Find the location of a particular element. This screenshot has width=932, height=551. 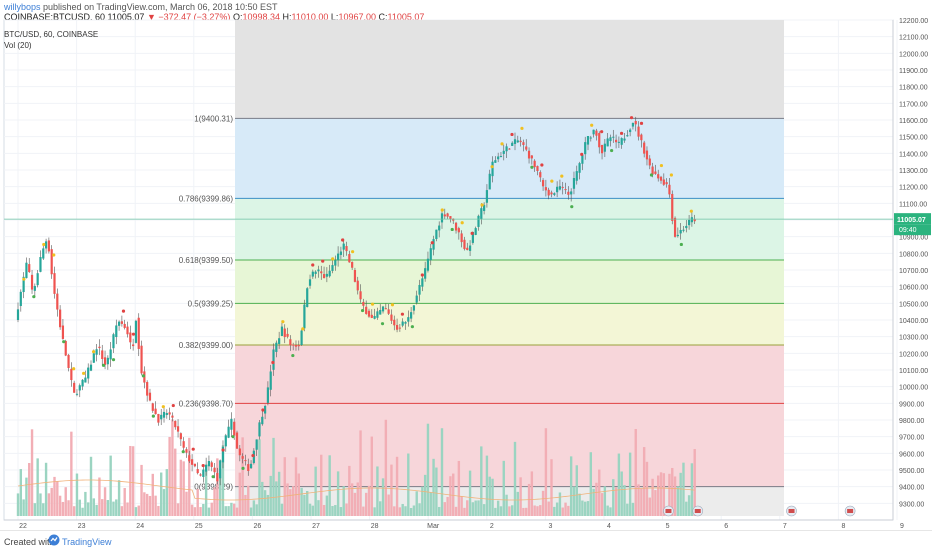

price-tick-label: 9500.00 is located at coordinates (911, 471).